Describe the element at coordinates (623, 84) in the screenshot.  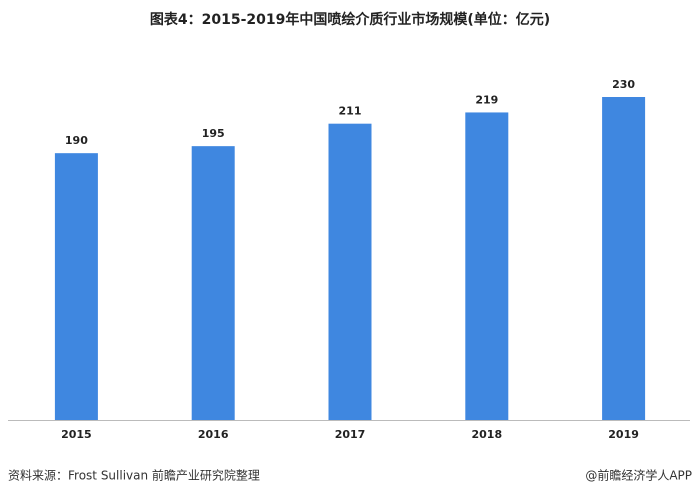
I see `value-label: 230` at that location.